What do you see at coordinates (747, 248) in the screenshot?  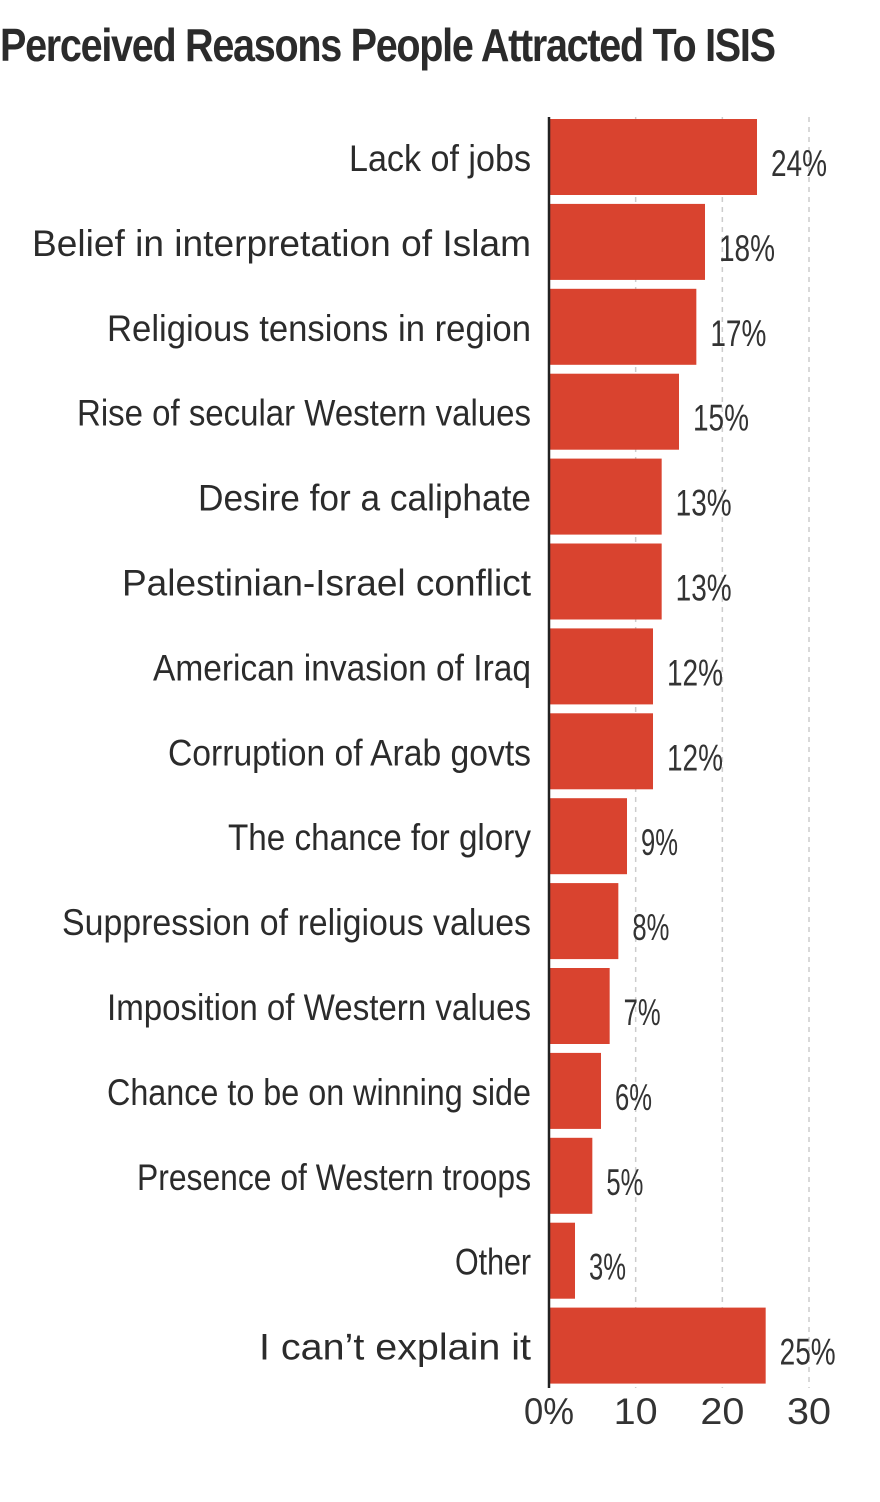 I see `value-label: 18%` at bounding box center [747, 248].